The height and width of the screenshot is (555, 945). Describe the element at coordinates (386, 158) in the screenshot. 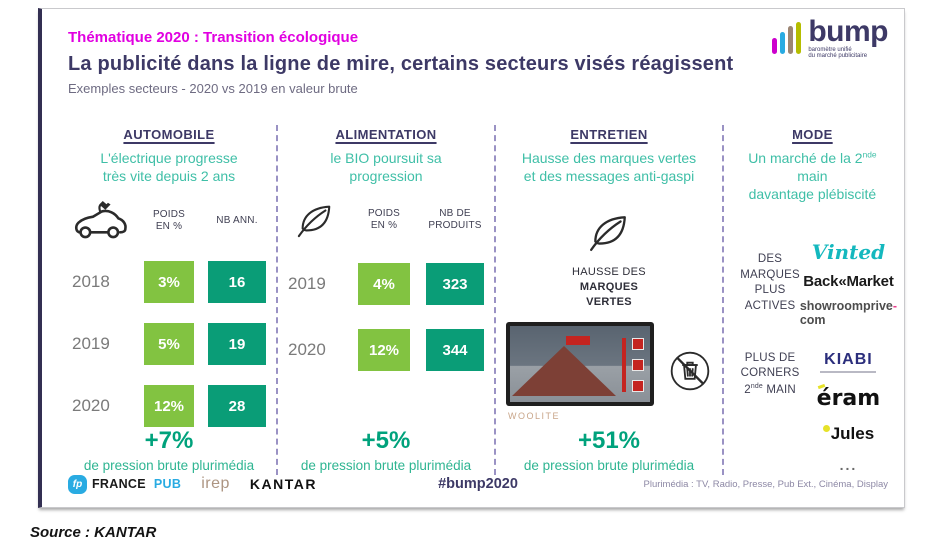

I see `subtitle-line1: le BIO poursuit sa` at that location.